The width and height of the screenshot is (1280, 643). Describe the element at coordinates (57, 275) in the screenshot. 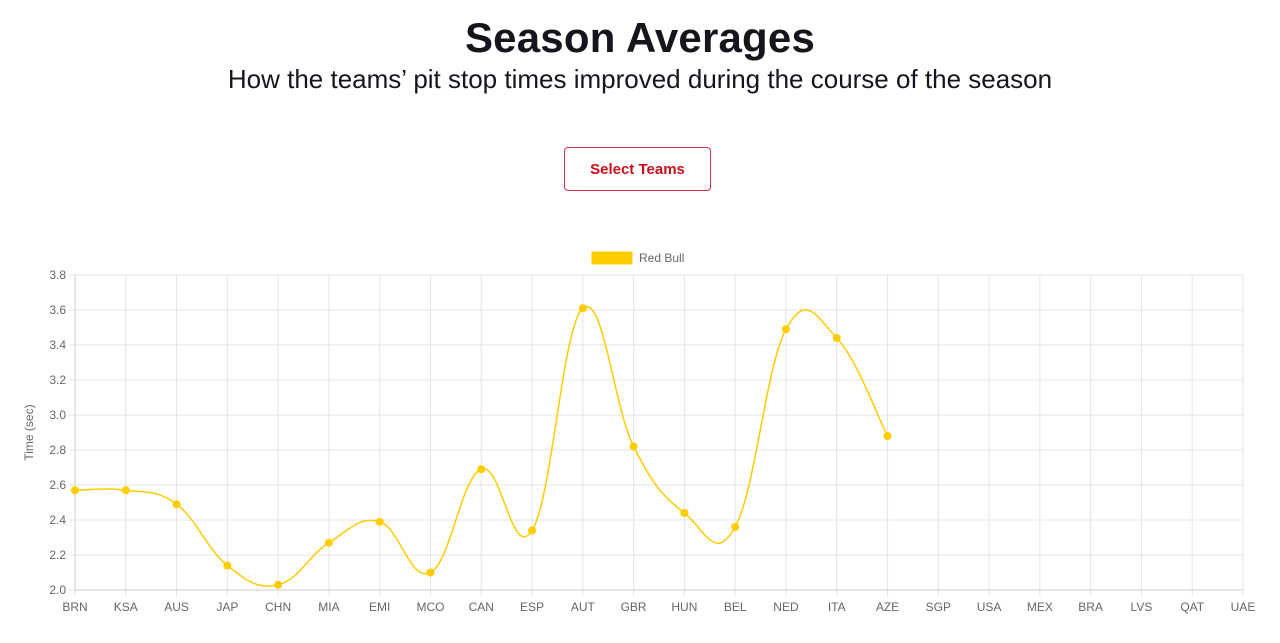

I see `y-tick-label: 3.8` at that location.